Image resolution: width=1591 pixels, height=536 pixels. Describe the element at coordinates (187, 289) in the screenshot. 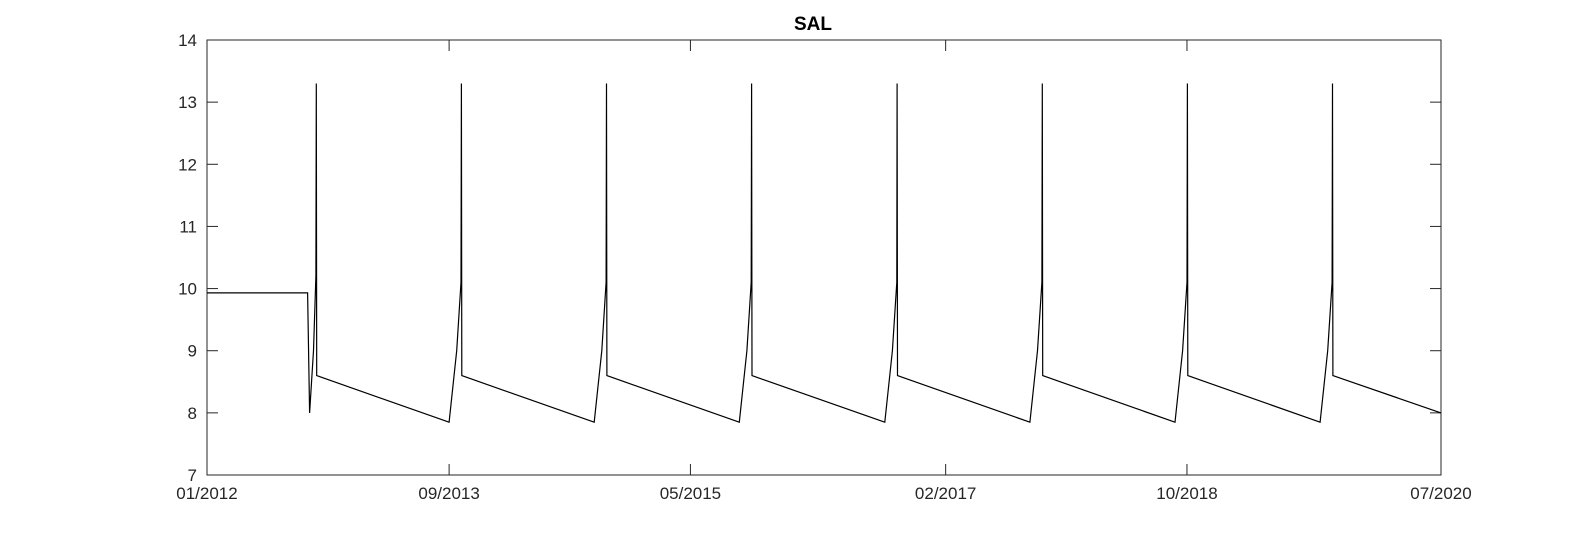

I see `y-tick-label: 10` at that location.